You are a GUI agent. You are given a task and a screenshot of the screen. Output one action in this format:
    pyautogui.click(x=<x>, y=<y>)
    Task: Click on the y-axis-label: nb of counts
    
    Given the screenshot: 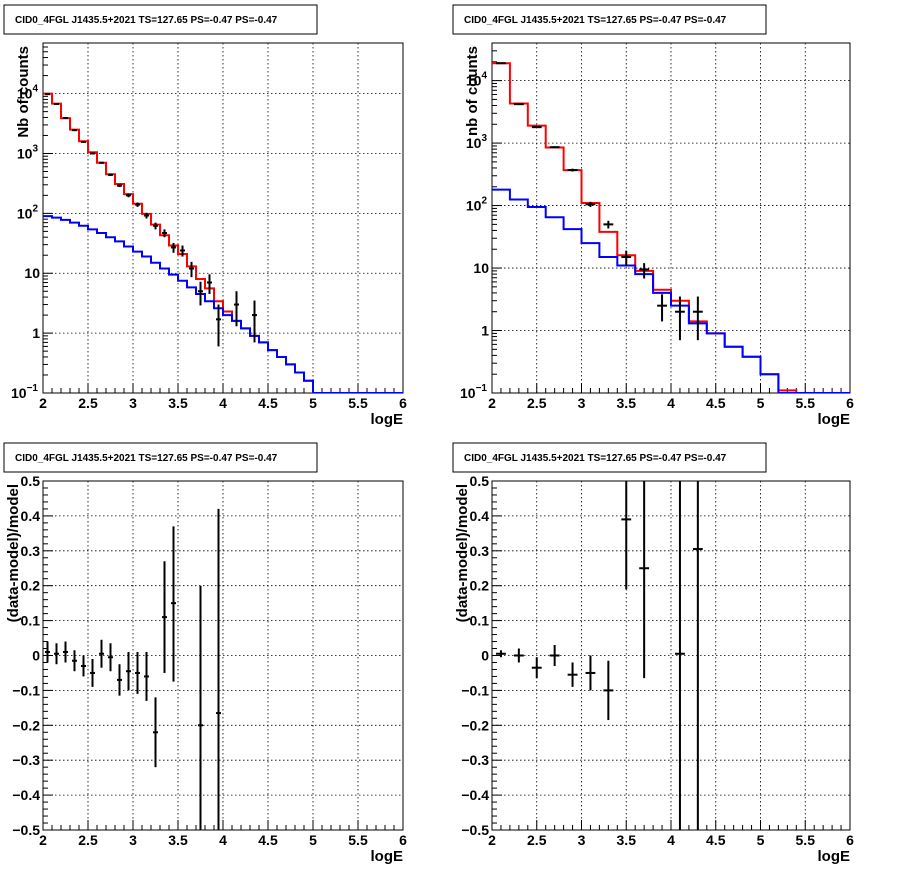 What is the action you would take?
    pyautogui.click(x=472, y=91)
    